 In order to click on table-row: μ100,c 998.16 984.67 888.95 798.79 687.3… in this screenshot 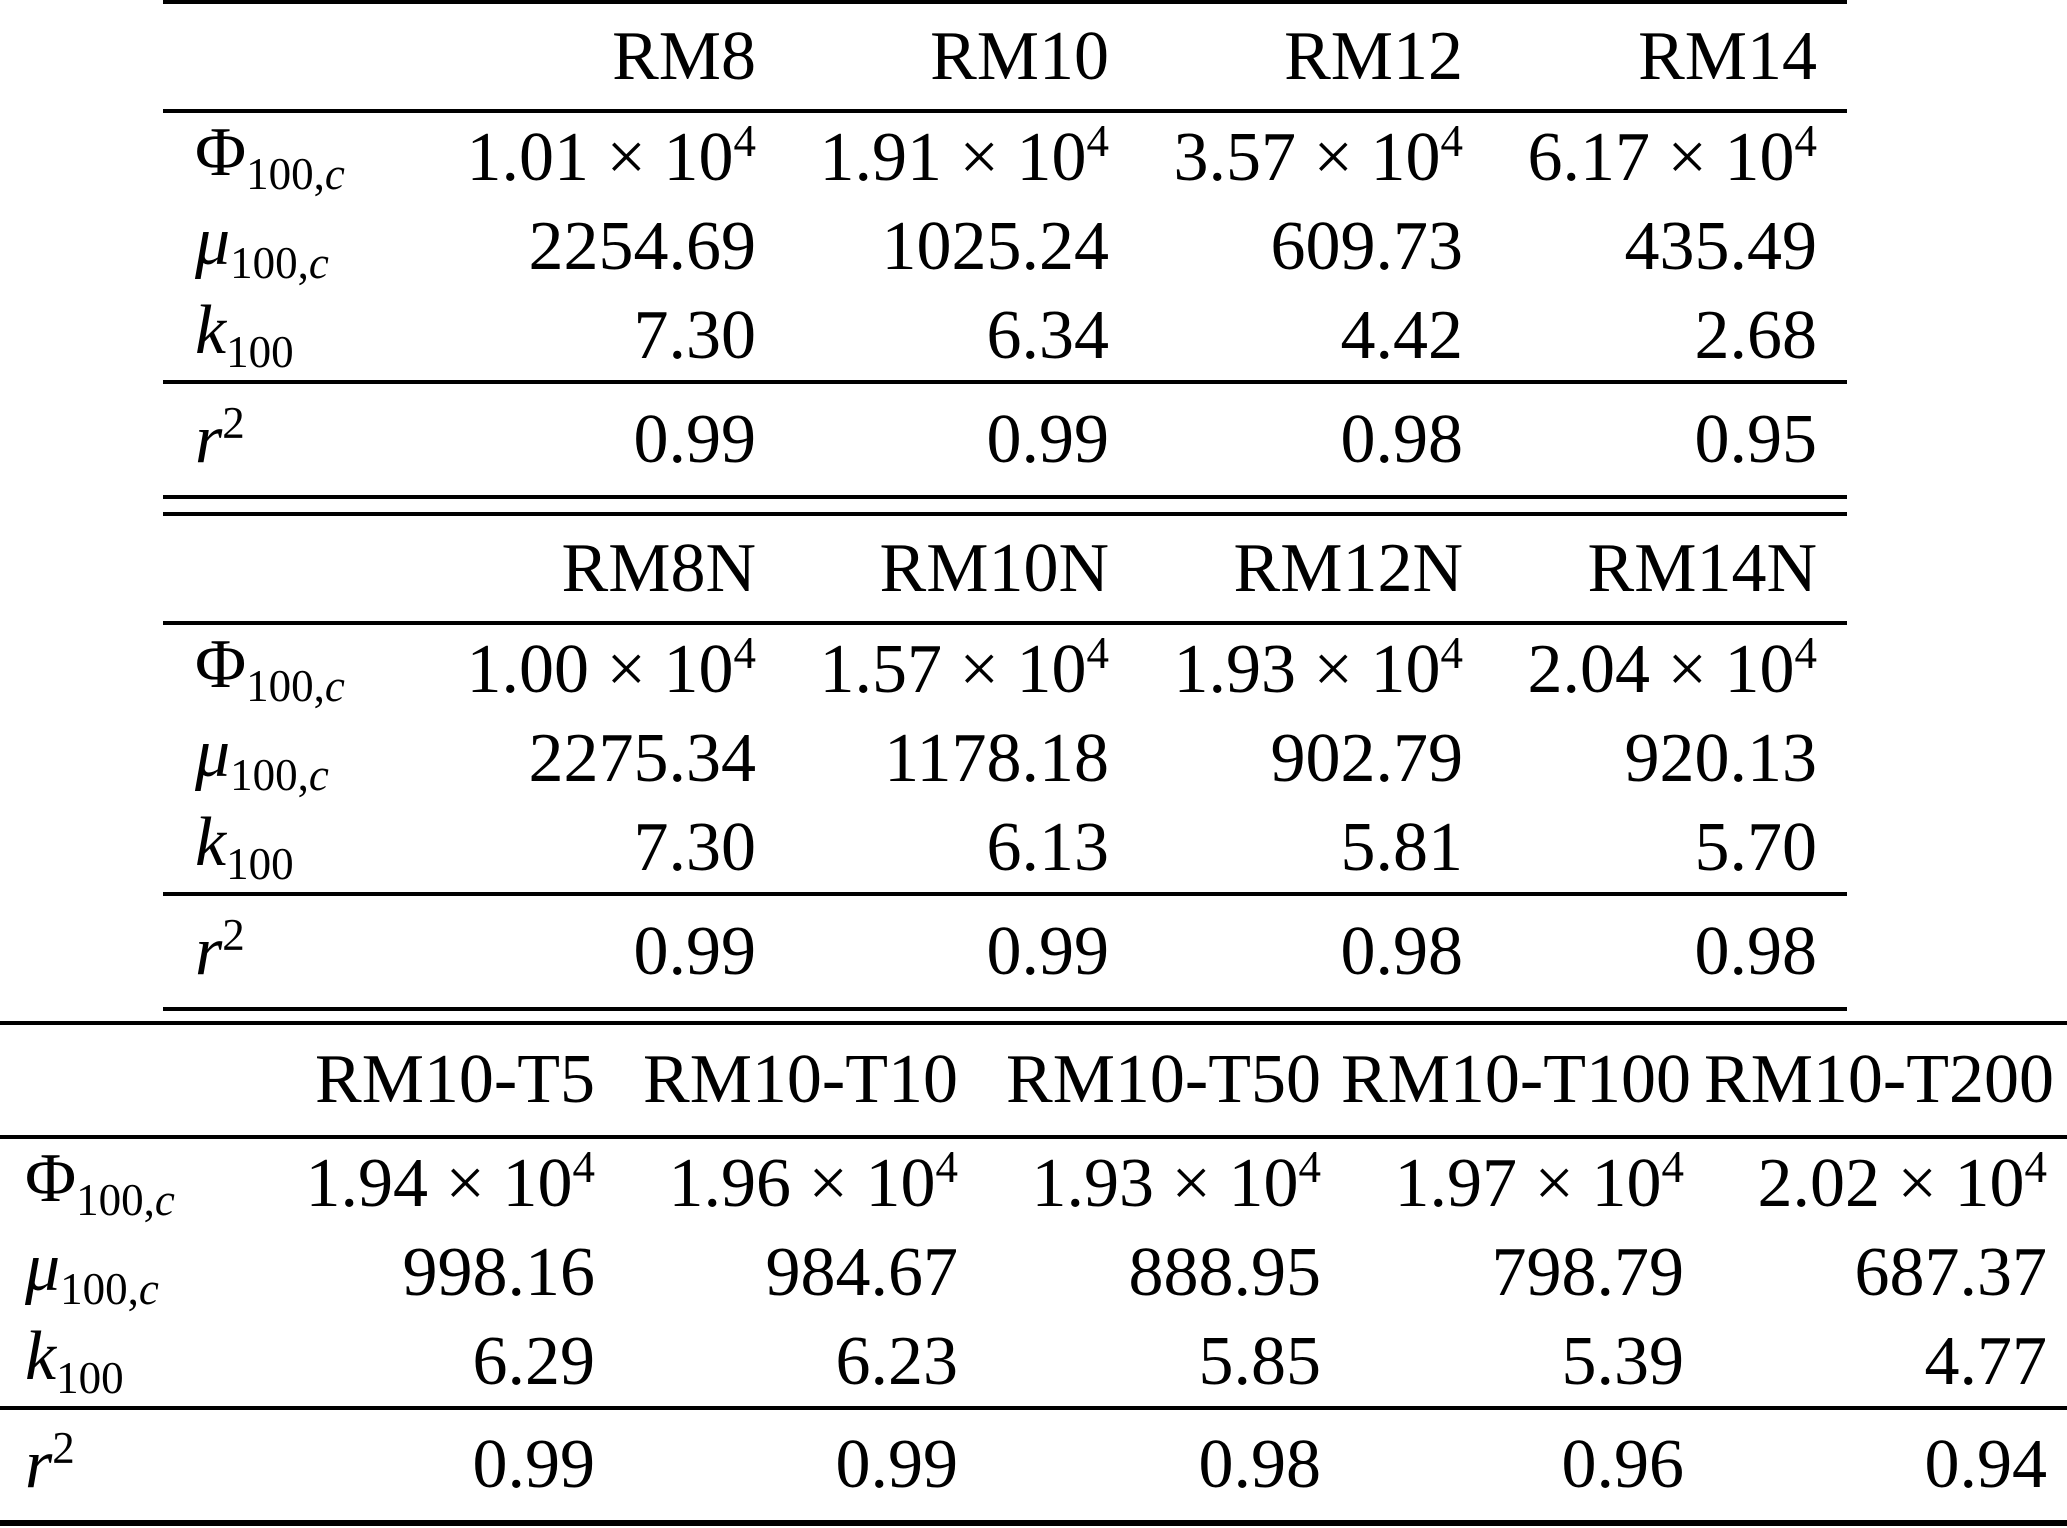, I will do `click(1033, 1272)`.